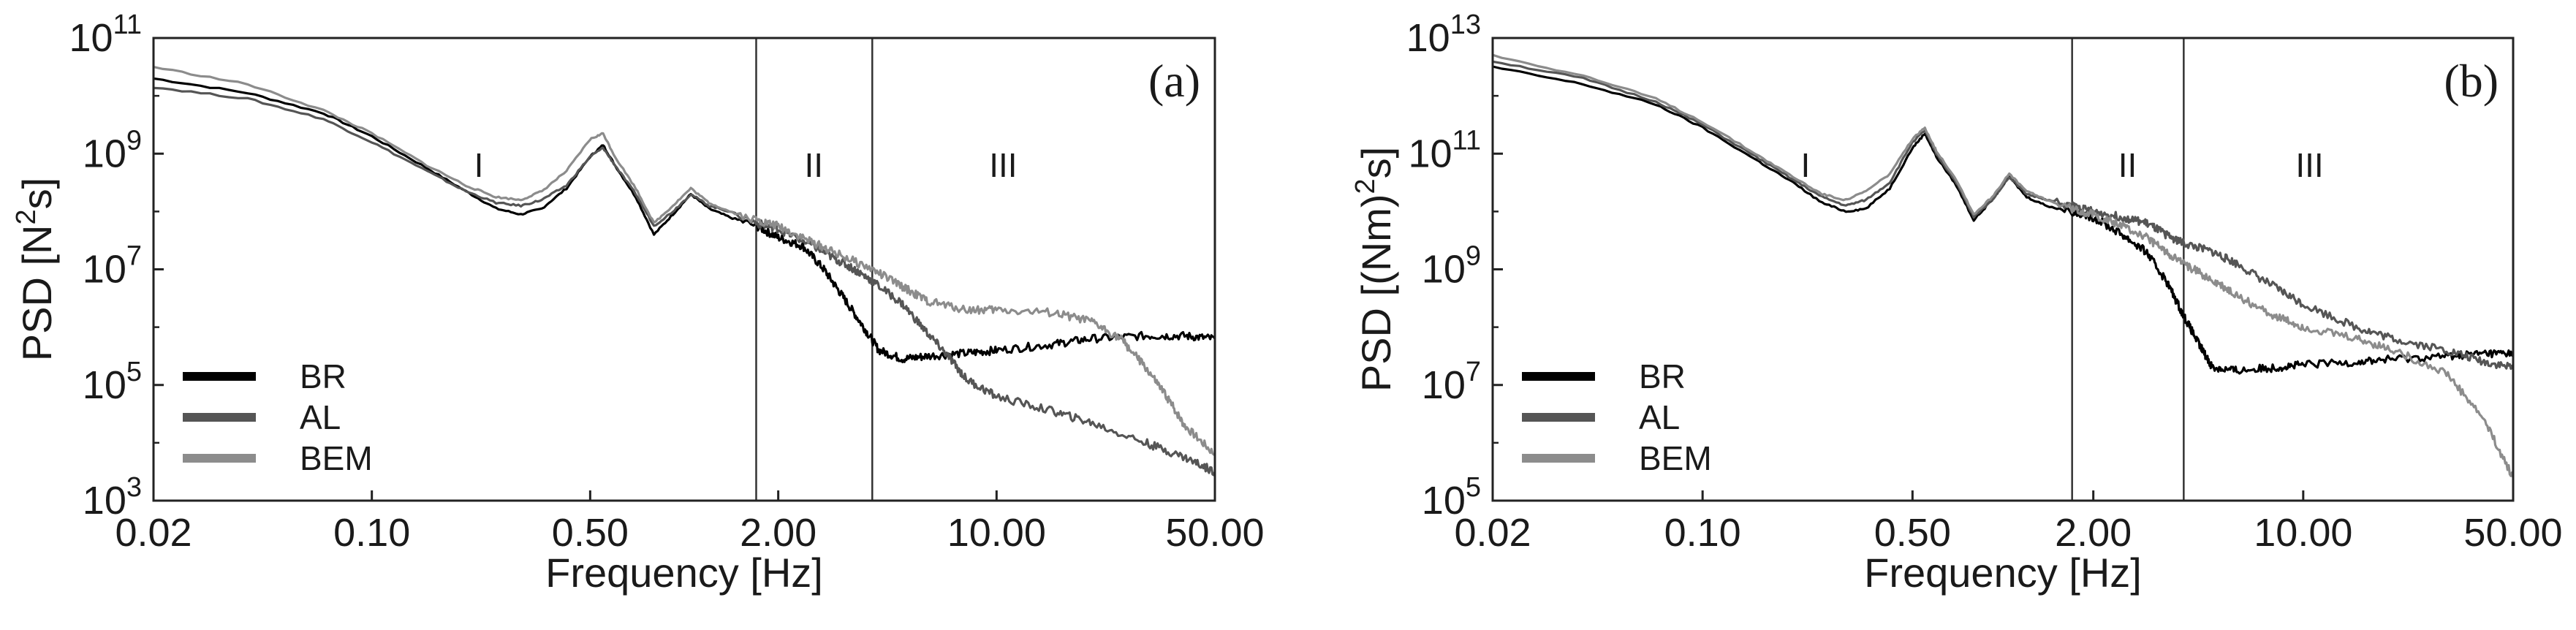  What do you see at coordinates (2471, 81) in the screenshot?
I see `panel-label: (b)` at bounding box center [2471, 81].